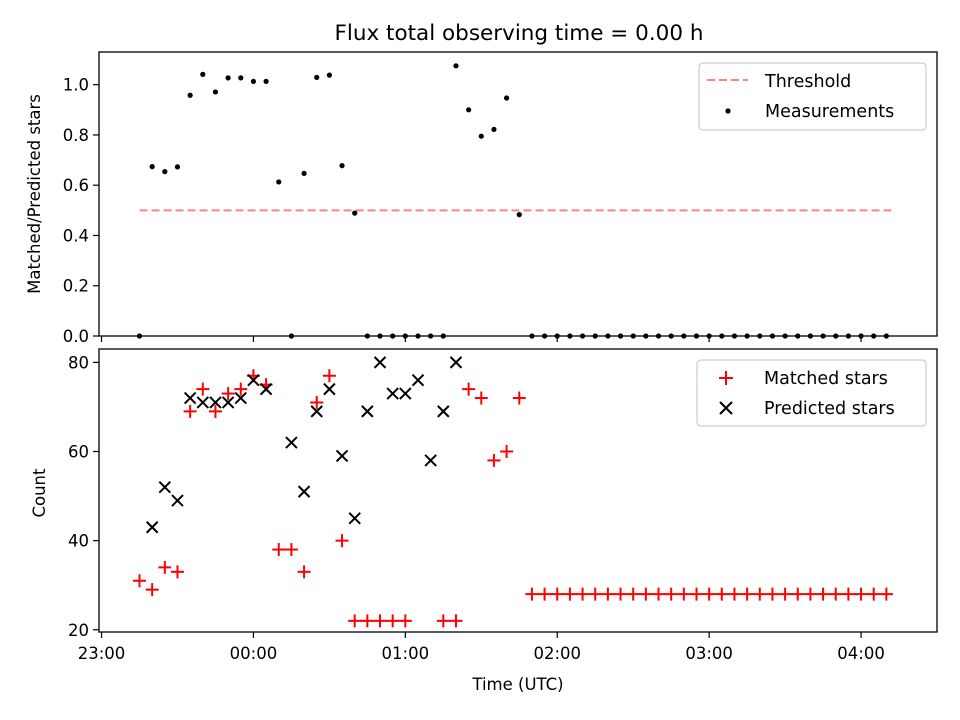  What do you see at coordinates (726, 408) in the screenshot?
I see `predicted-legend-marker` at bounding box center [726, 408].